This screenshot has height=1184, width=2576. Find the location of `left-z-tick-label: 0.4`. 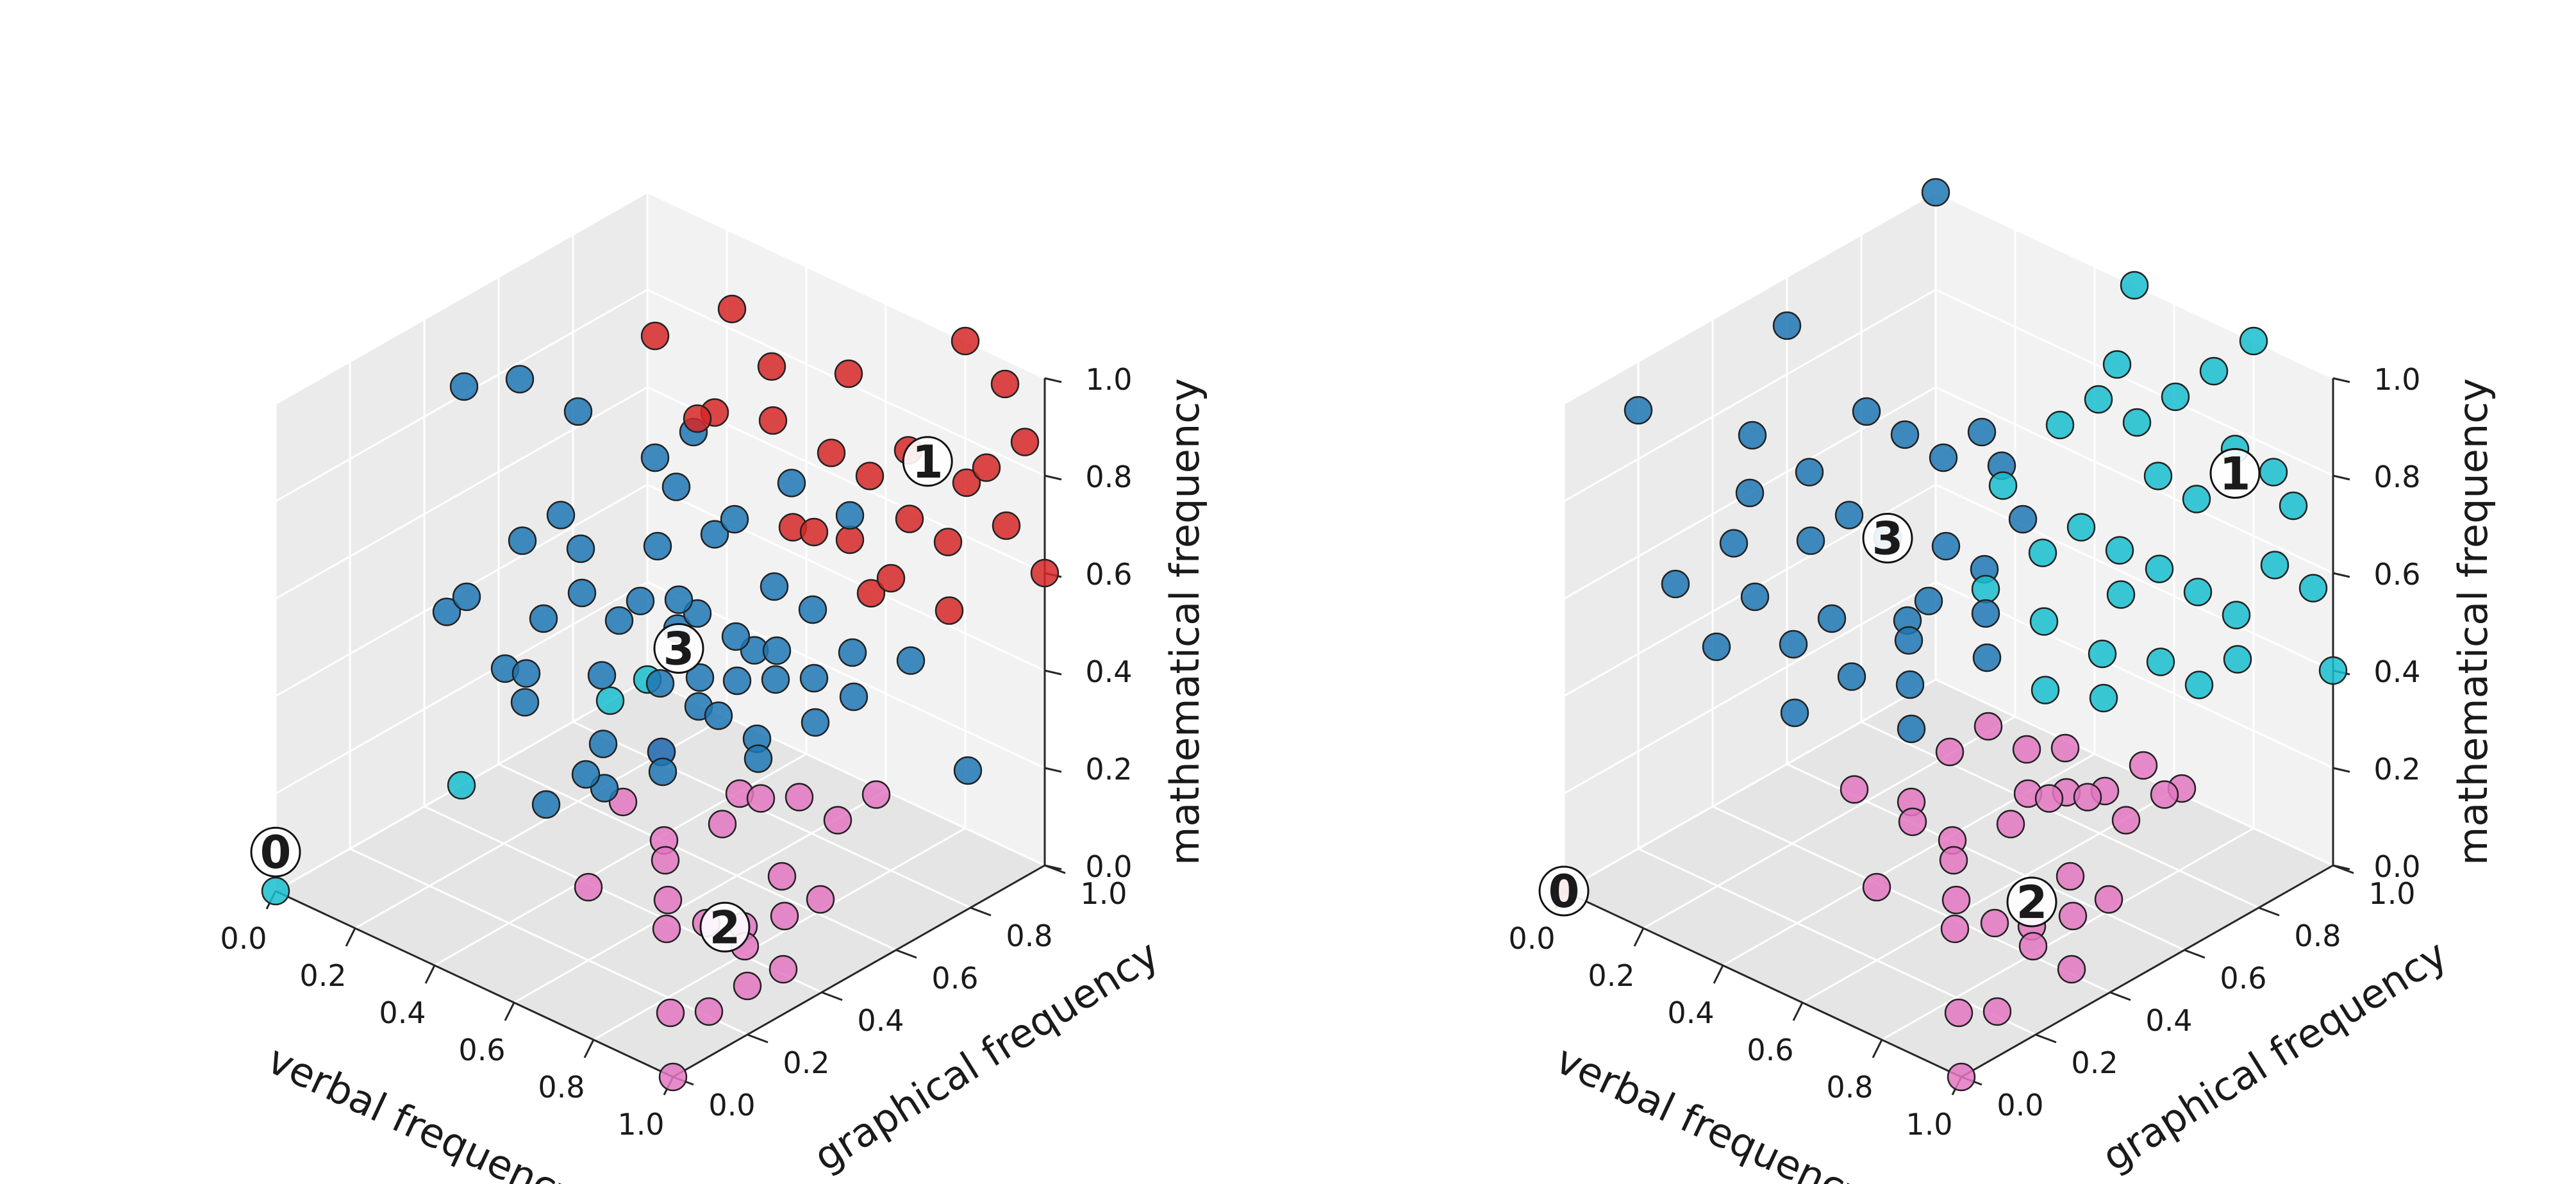

left-z-tick-label: 0.4 is located at coordinates (1108, 672).